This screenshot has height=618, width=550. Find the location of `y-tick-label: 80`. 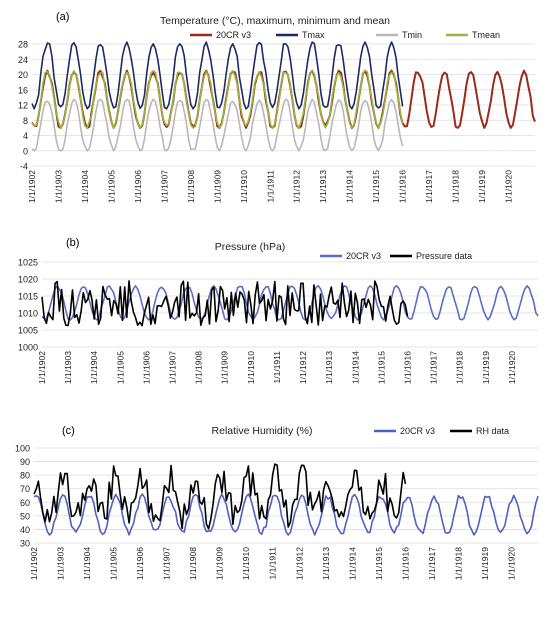

y-tick-label: 80 is located at coordinates (25, 476).